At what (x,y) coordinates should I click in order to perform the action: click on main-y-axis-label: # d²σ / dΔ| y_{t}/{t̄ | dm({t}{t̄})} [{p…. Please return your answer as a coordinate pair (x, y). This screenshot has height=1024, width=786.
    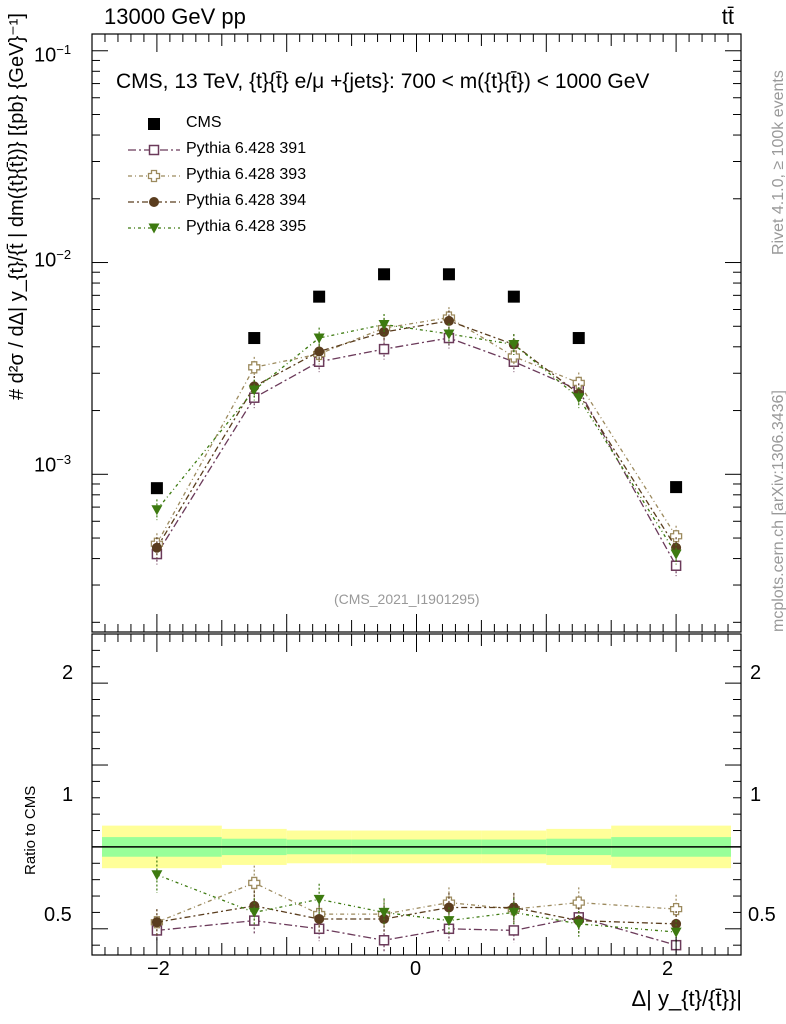
    Looking at the image, I should click on (17, 206).